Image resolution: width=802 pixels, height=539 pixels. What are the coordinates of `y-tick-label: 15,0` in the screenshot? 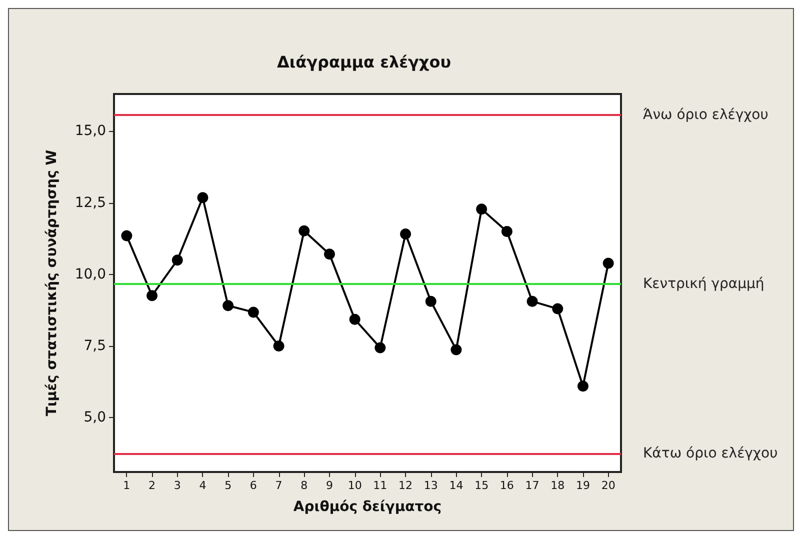 It's located at (90, 131).